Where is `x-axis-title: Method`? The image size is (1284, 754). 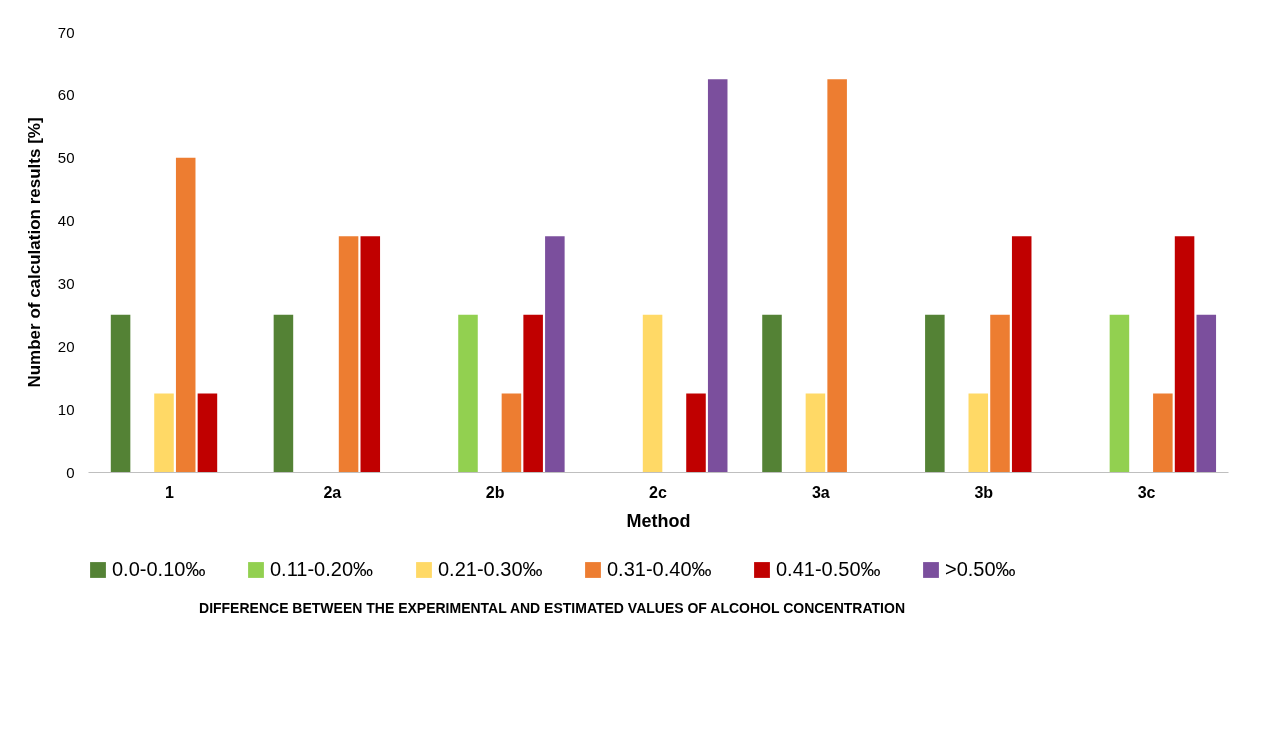 x-axis-title: Method is located at coordinates (658, 520).